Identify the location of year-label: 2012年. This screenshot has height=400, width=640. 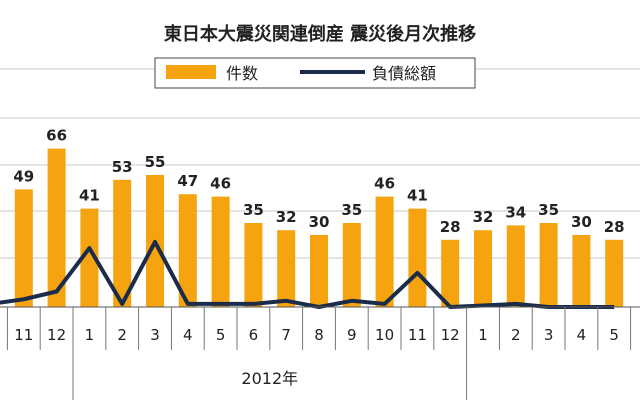
(269, 378).